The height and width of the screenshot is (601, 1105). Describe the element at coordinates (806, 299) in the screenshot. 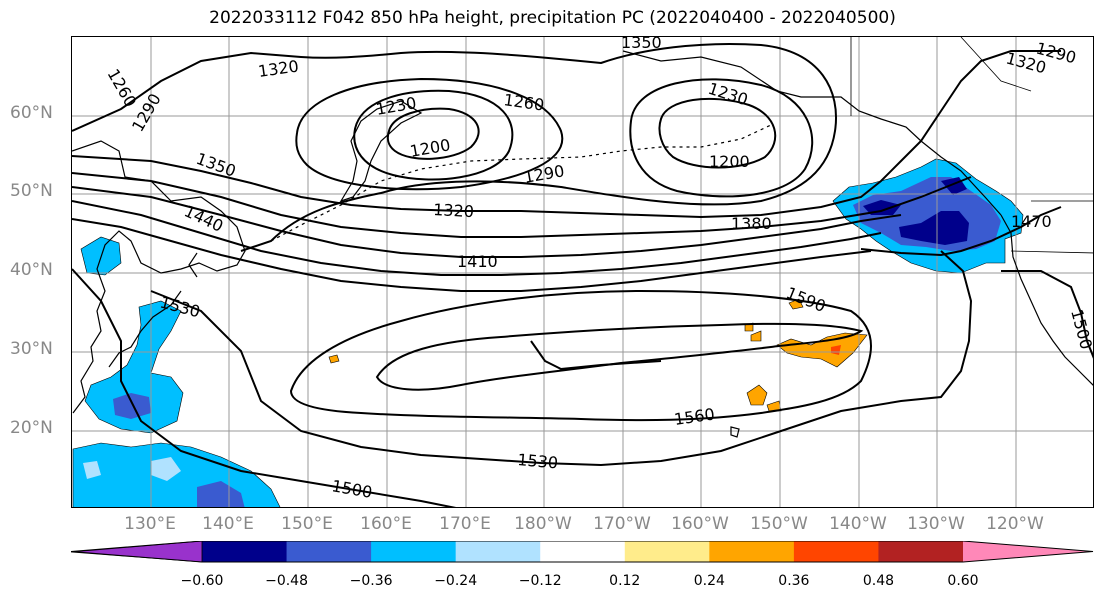

I see `contour-label: 1590` at that location.